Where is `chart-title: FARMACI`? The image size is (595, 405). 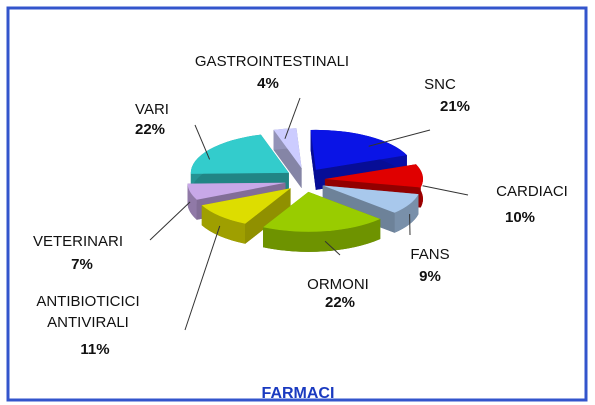
chart-title: FARMACI is located at coordinates (298, 393).